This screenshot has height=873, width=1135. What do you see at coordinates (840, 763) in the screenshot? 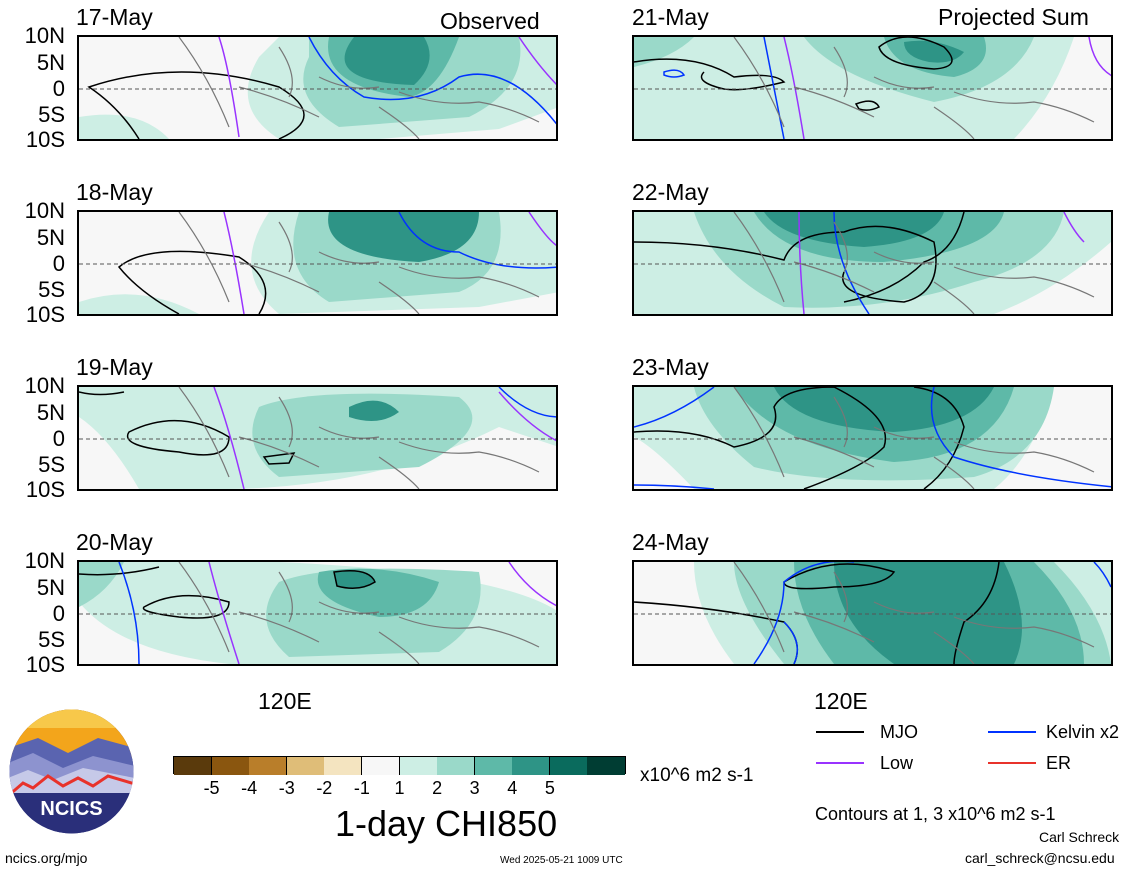
I see `low-legend-line` at bounding box center [840, 763].